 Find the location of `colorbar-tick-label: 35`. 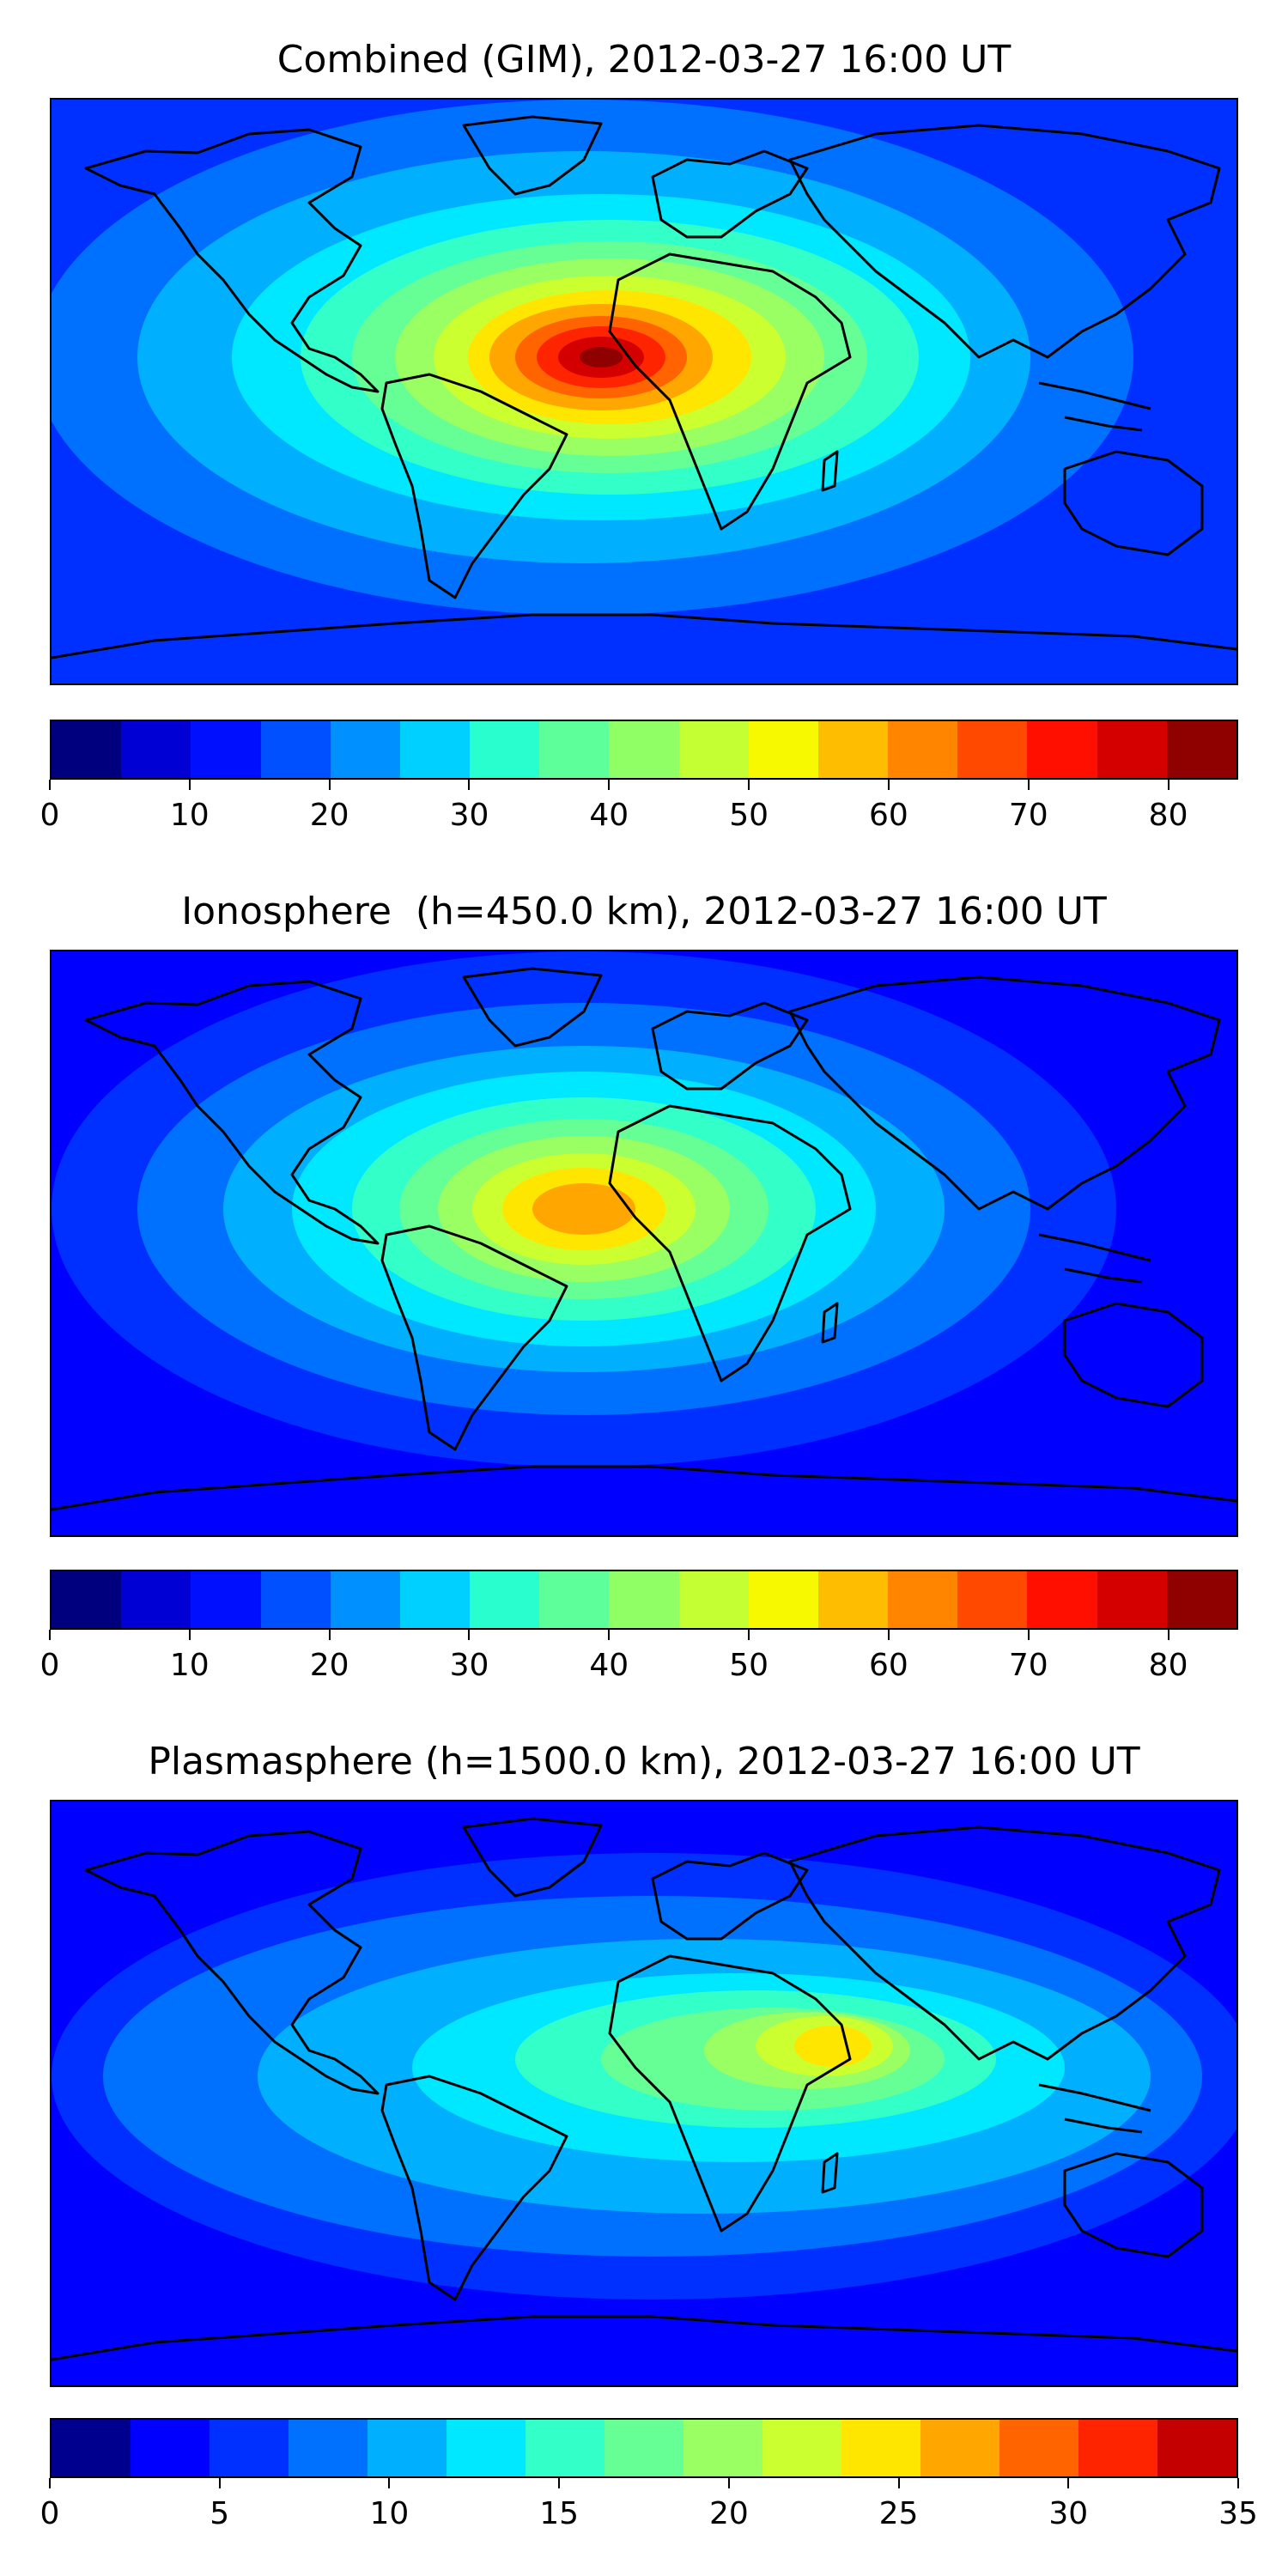

colorbar-tick-label: 35 is located at coordinates (1238, 2514).